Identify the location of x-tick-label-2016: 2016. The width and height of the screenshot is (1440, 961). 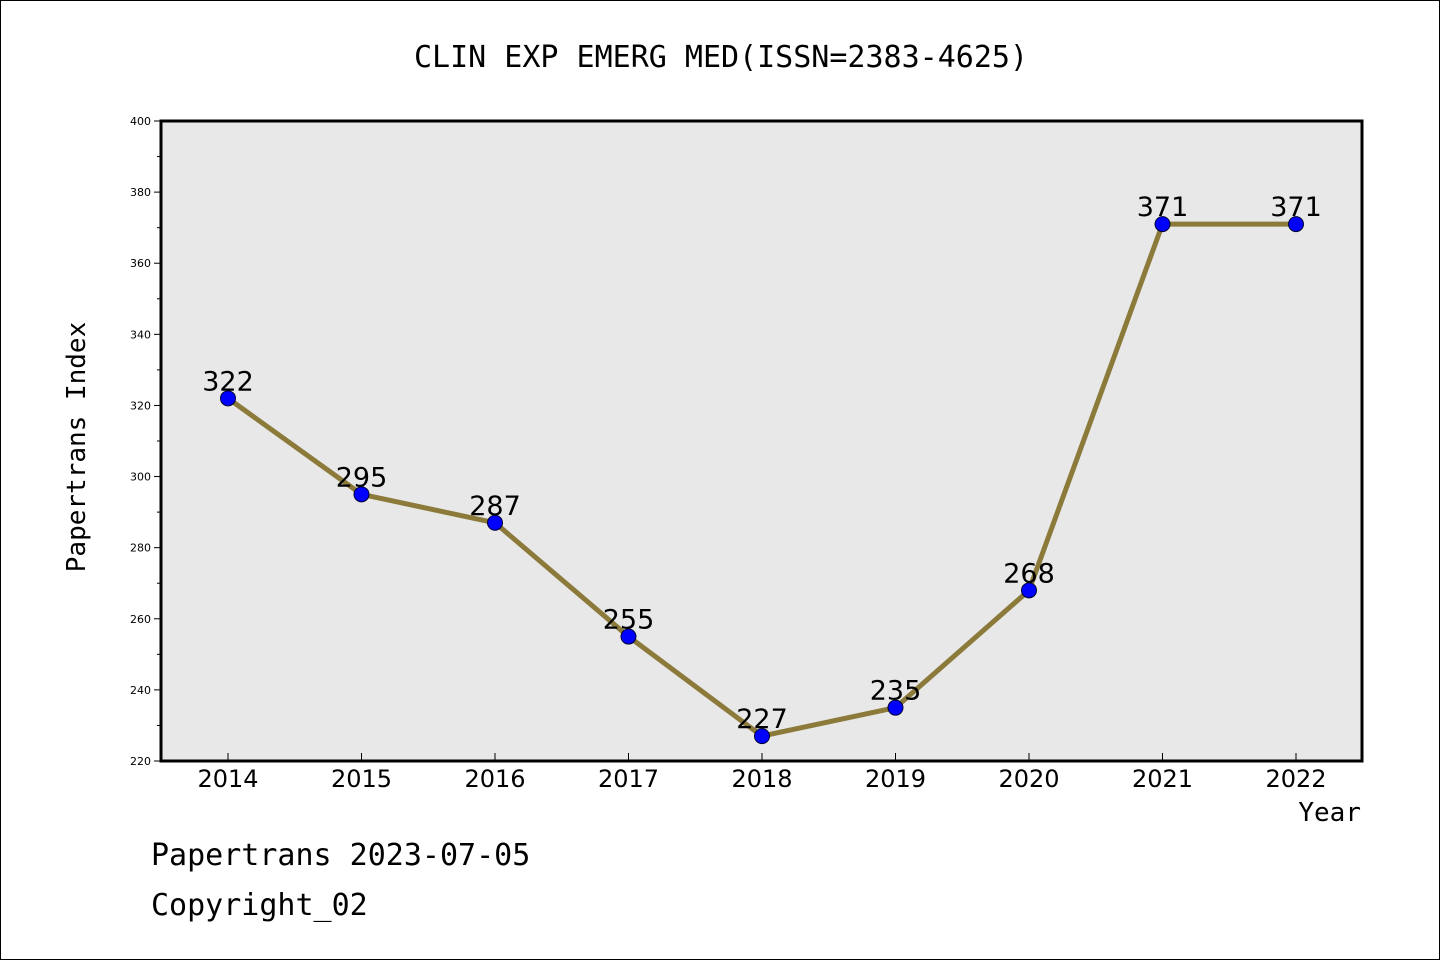
(494, 779).